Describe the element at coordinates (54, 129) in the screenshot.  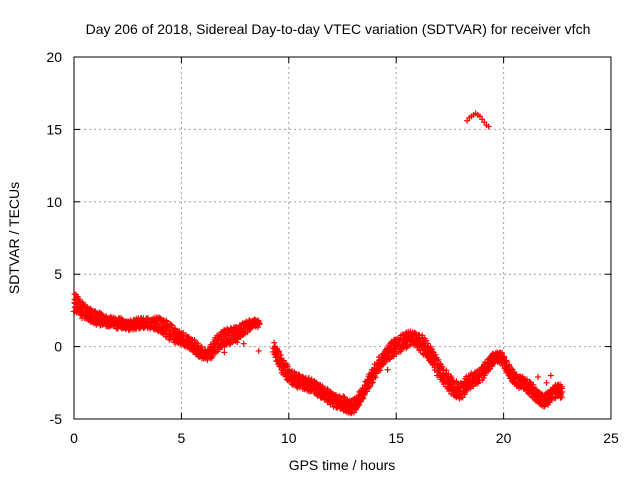
I see `y-tick-label: 15` at that location.